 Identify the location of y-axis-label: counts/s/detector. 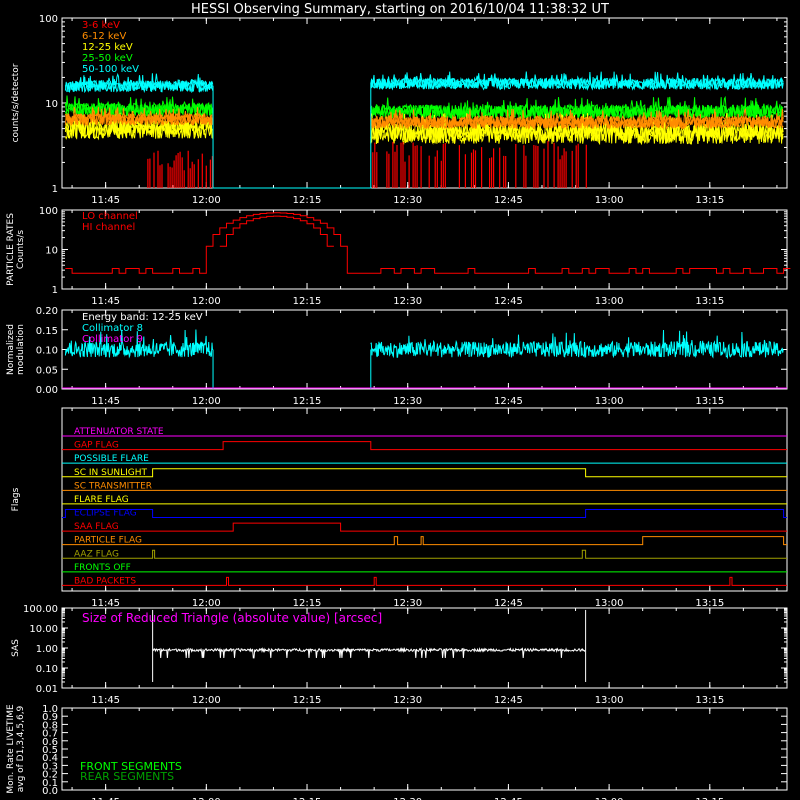
(16, 102).